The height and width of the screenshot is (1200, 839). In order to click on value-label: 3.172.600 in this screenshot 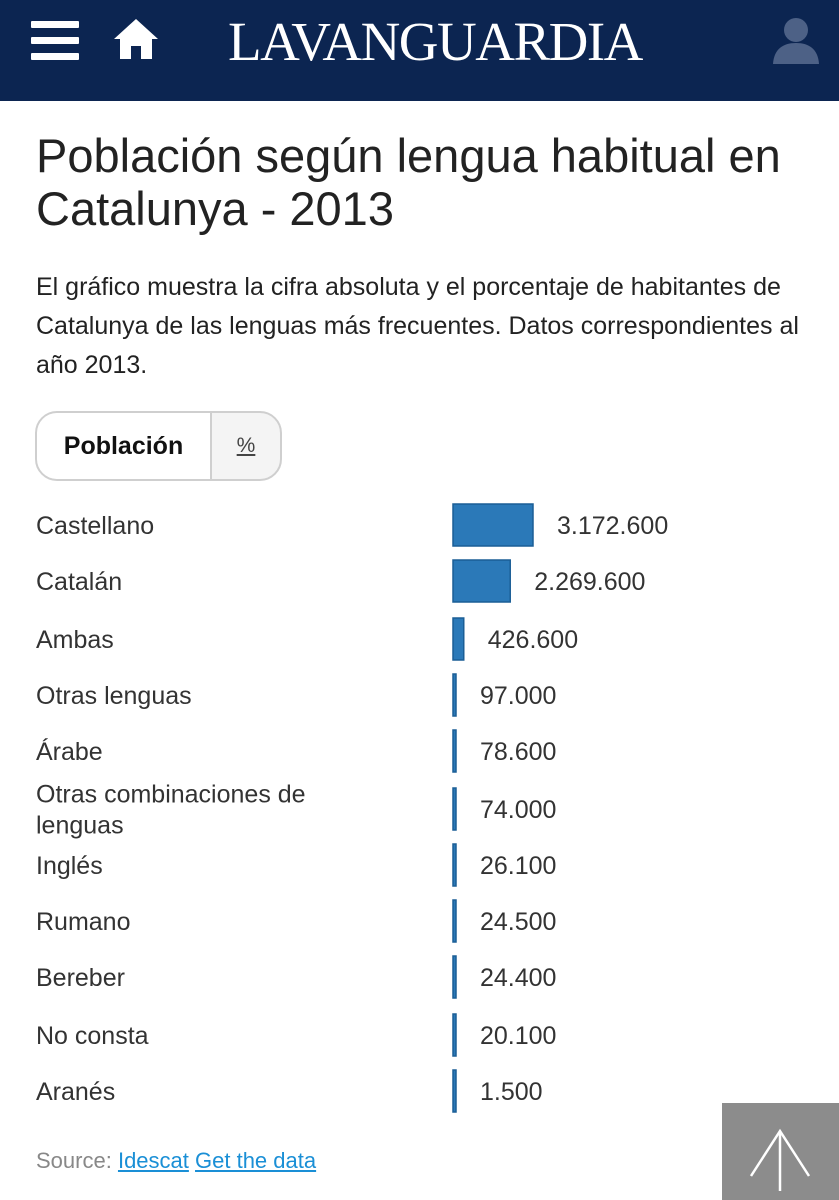, I will do `click(612, 526)`.